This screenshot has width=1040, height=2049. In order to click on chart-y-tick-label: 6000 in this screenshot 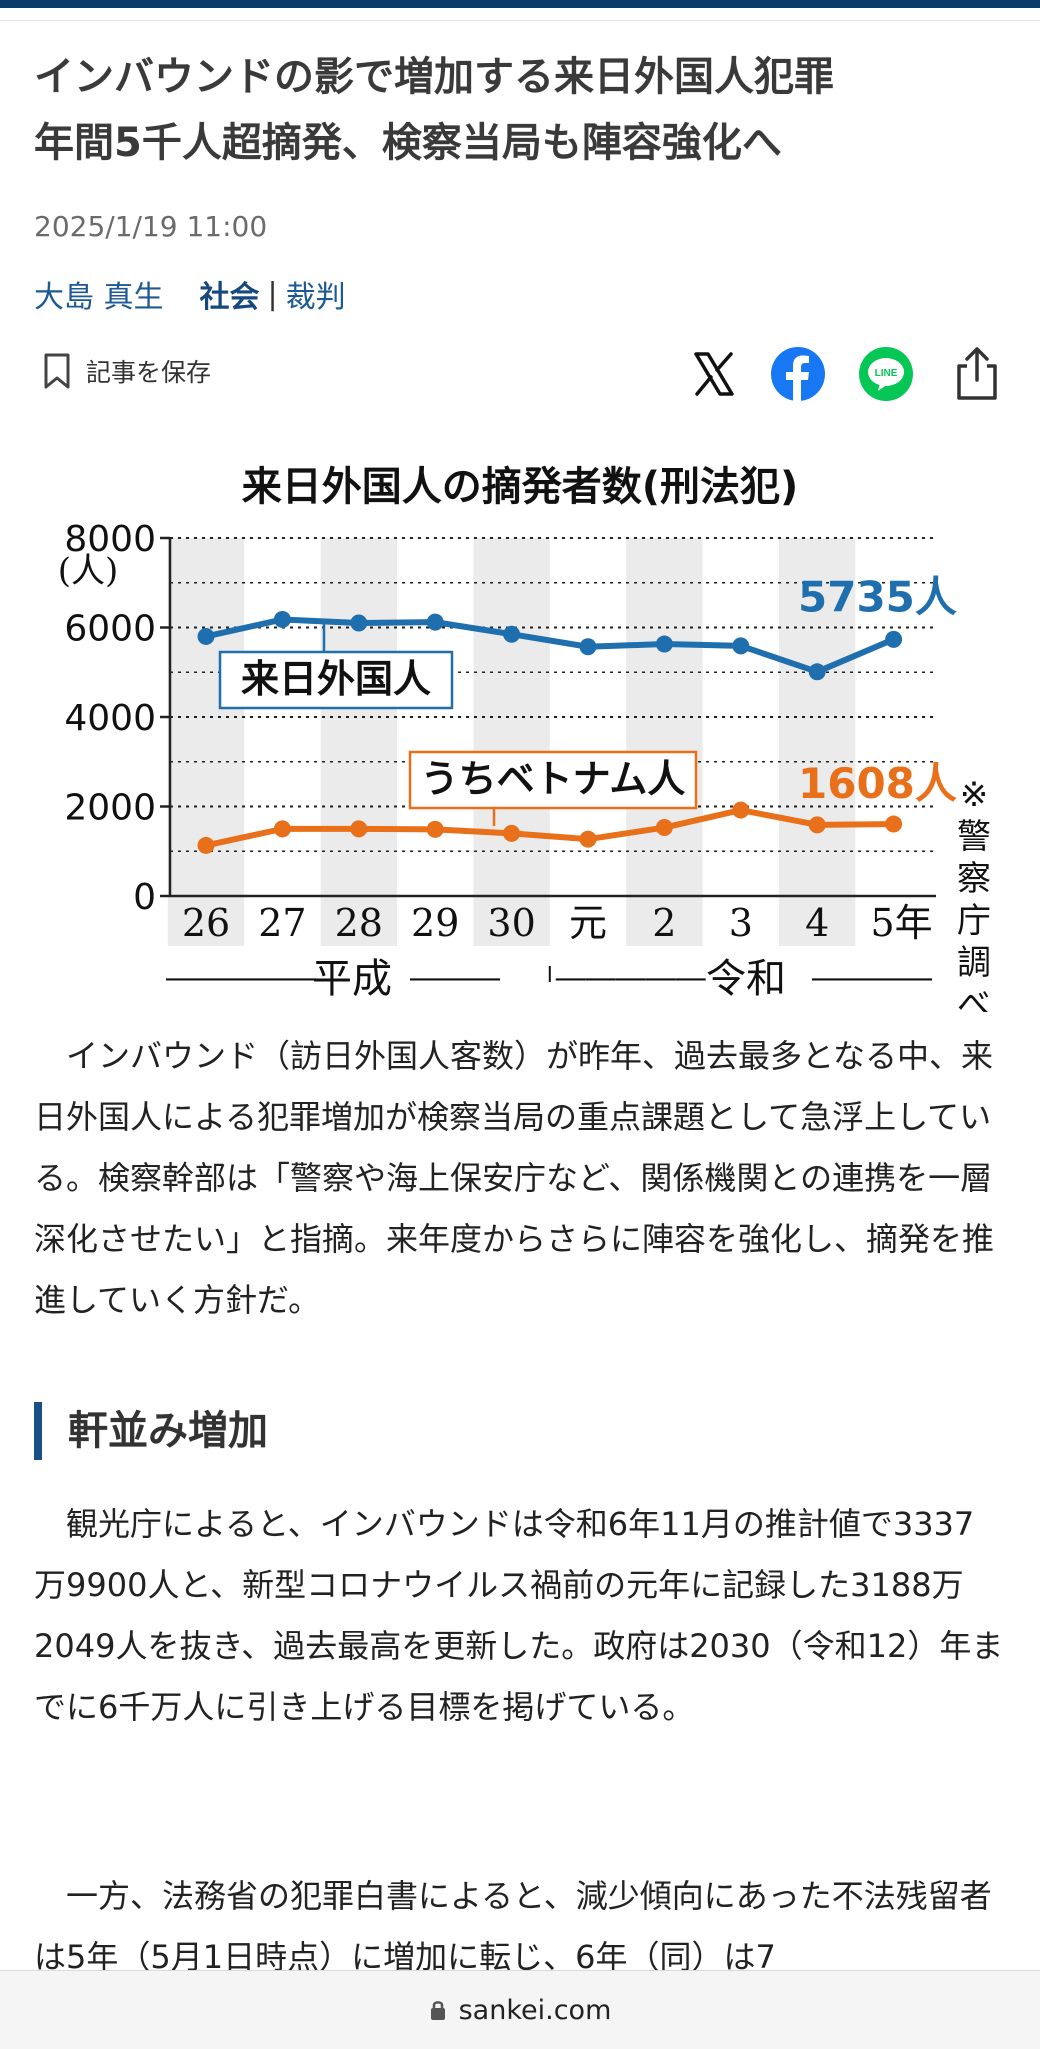, I will do `click(110, 629)`.